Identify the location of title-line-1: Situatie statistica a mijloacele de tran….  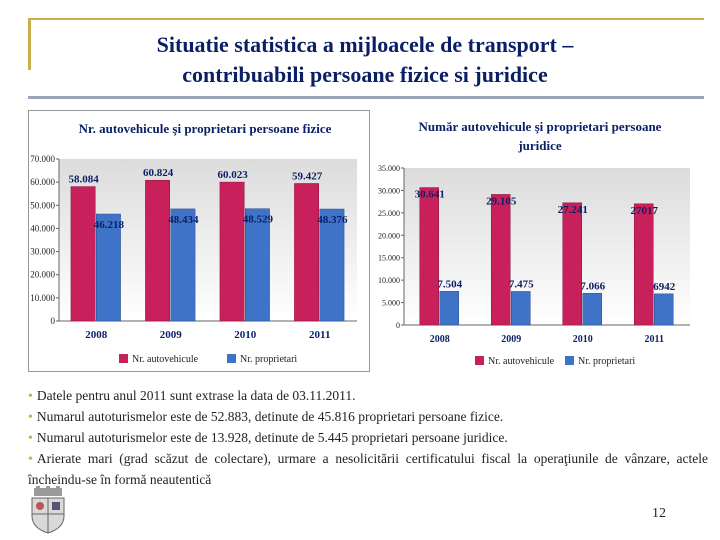
(365, 44).